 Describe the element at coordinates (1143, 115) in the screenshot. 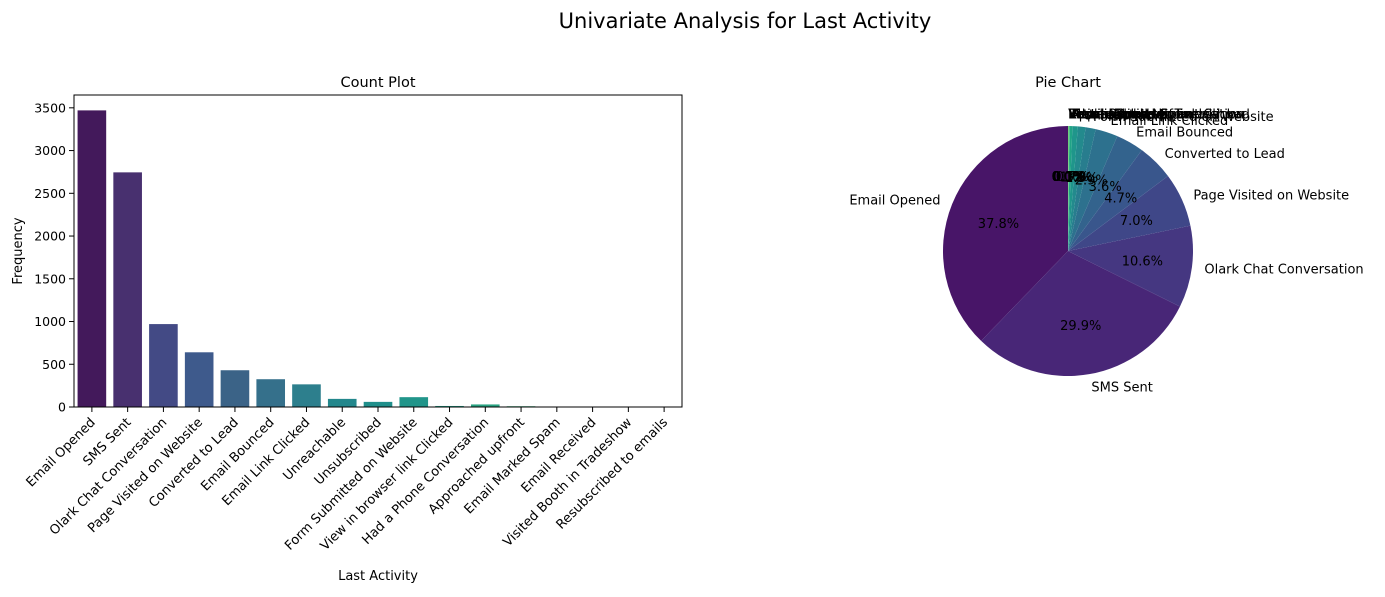

I see `pie-label-resubscribed-to-emails: Resubscribed to emails` at that location.